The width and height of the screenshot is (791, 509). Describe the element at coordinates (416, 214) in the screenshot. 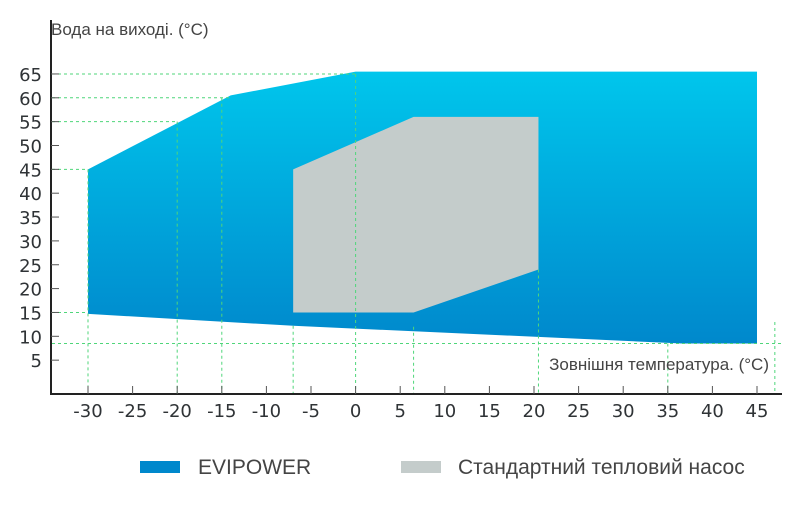

I see `standard-heat-pump-area` at that location.